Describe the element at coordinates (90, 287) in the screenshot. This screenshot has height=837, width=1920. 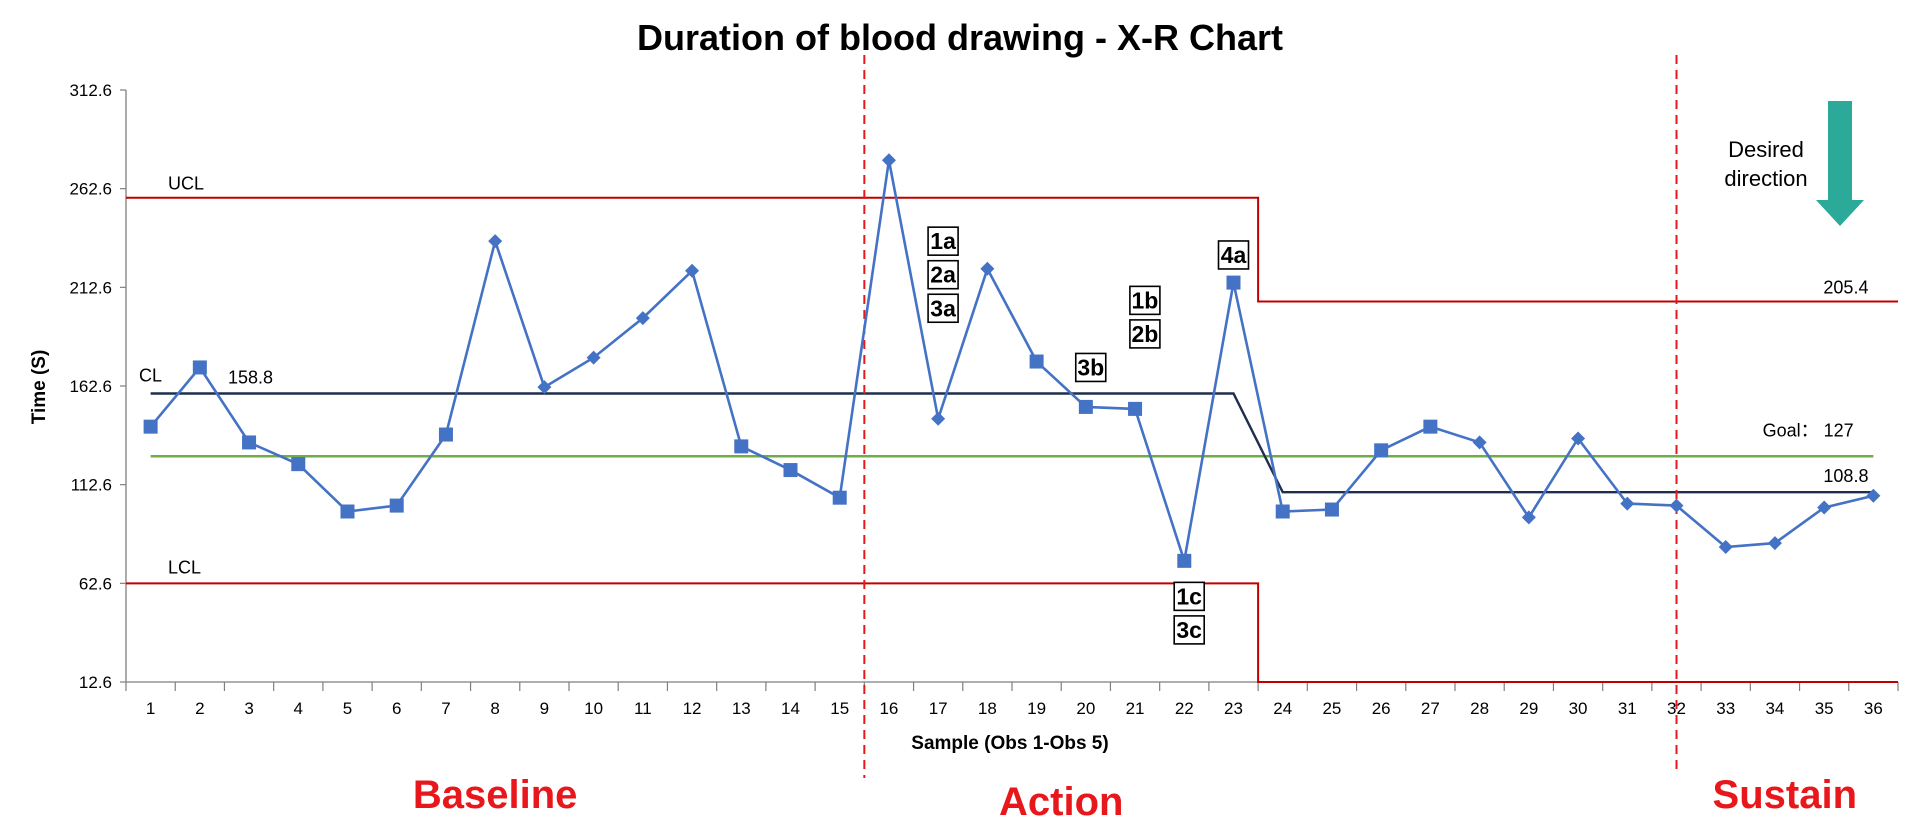
I see `y-tick-label: 212.6` at that location.